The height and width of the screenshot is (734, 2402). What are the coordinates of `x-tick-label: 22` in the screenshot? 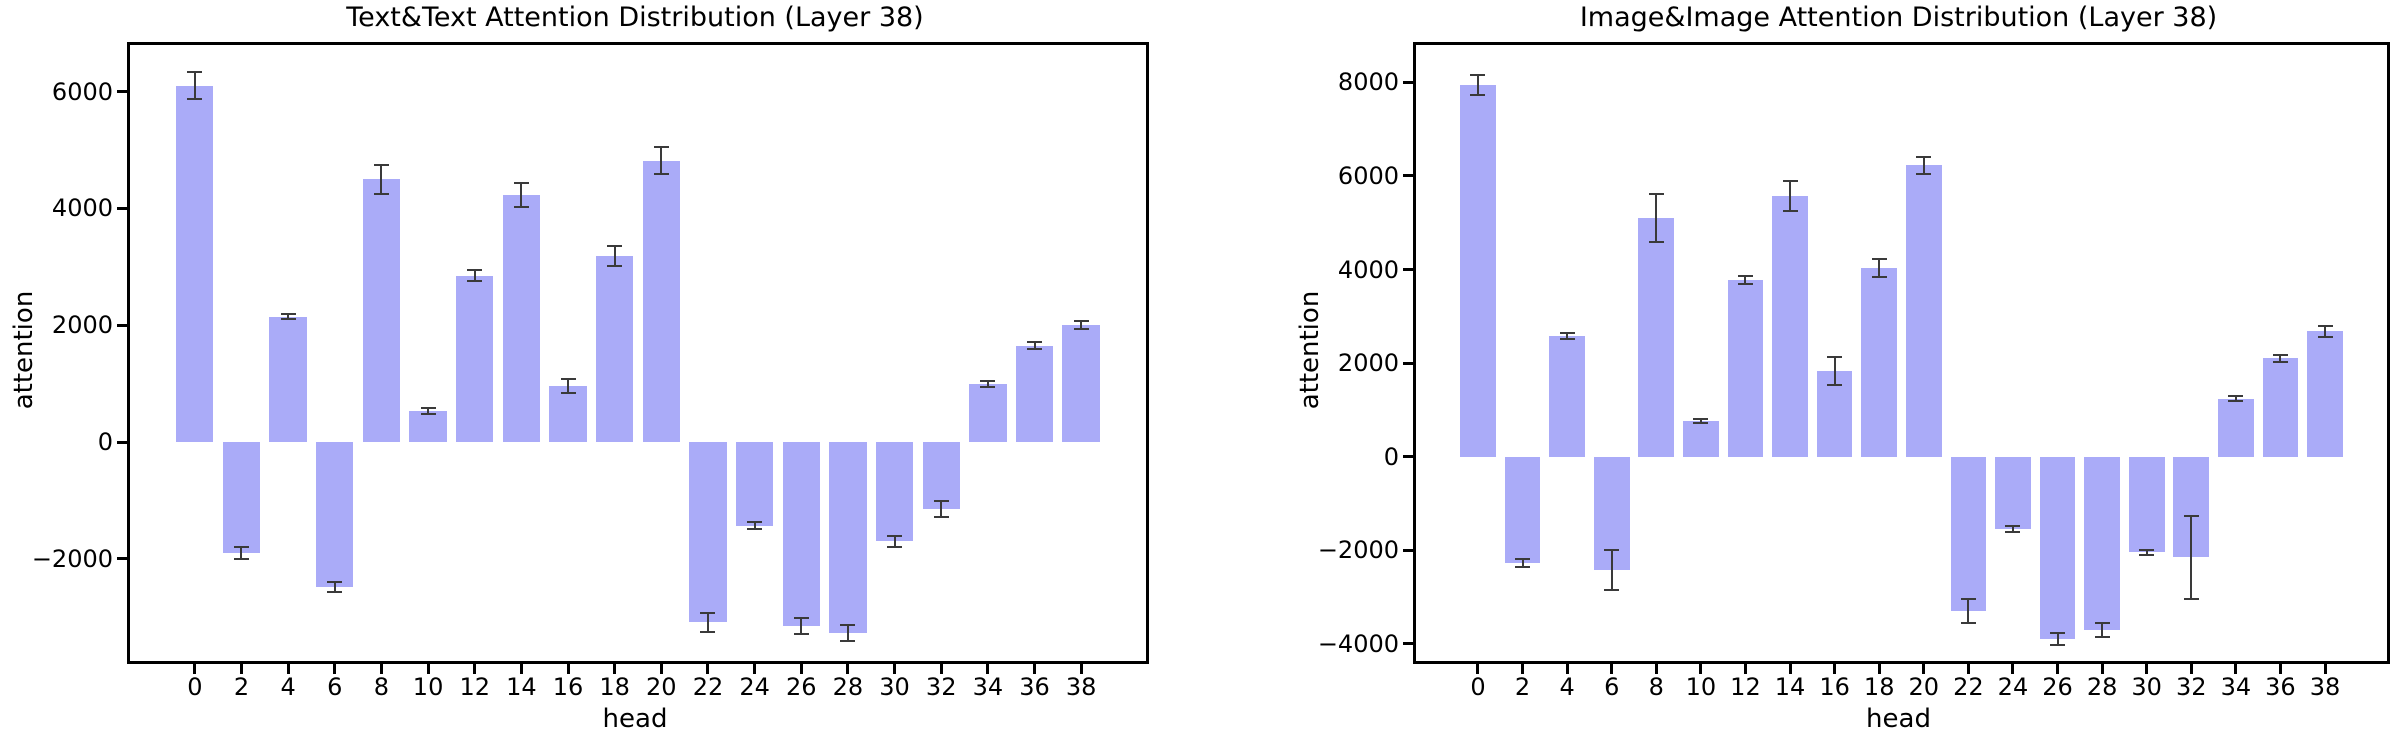 It's located at (708, 687).